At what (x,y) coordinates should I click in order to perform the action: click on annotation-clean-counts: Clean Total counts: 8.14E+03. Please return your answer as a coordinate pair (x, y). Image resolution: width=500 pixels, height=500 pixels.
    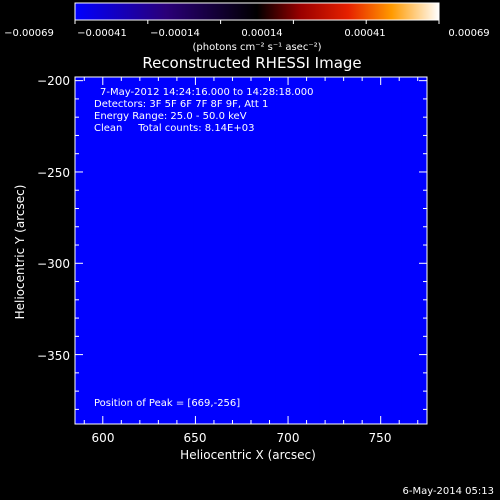
    Looking at the image, I should click on (174, 128).